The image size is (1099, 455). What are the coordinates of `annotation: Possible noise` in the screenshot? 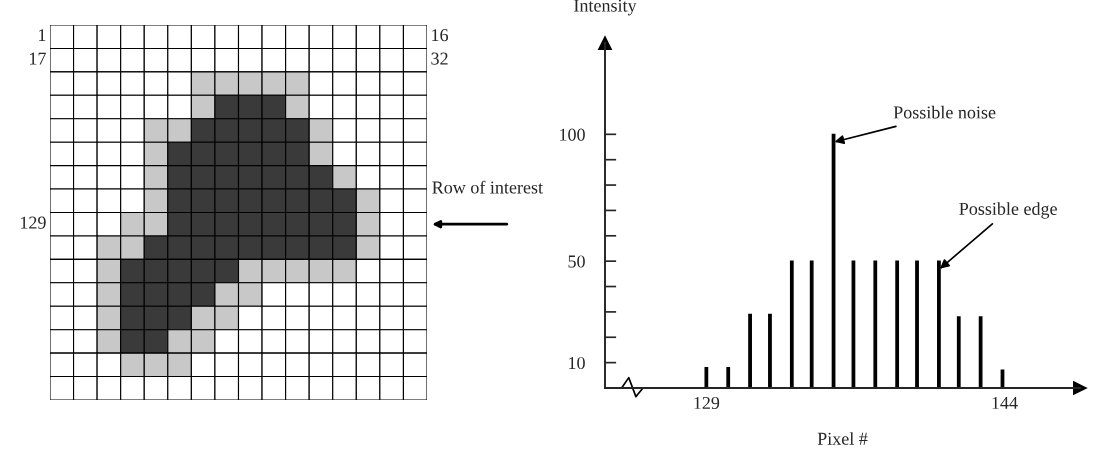 It's located at (944, 112).